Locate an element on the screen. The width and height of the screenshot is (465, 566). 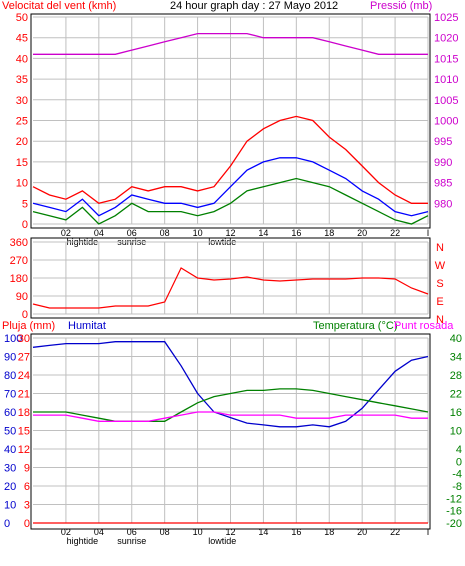
compass-label: E is located at coordinates (439, 302).